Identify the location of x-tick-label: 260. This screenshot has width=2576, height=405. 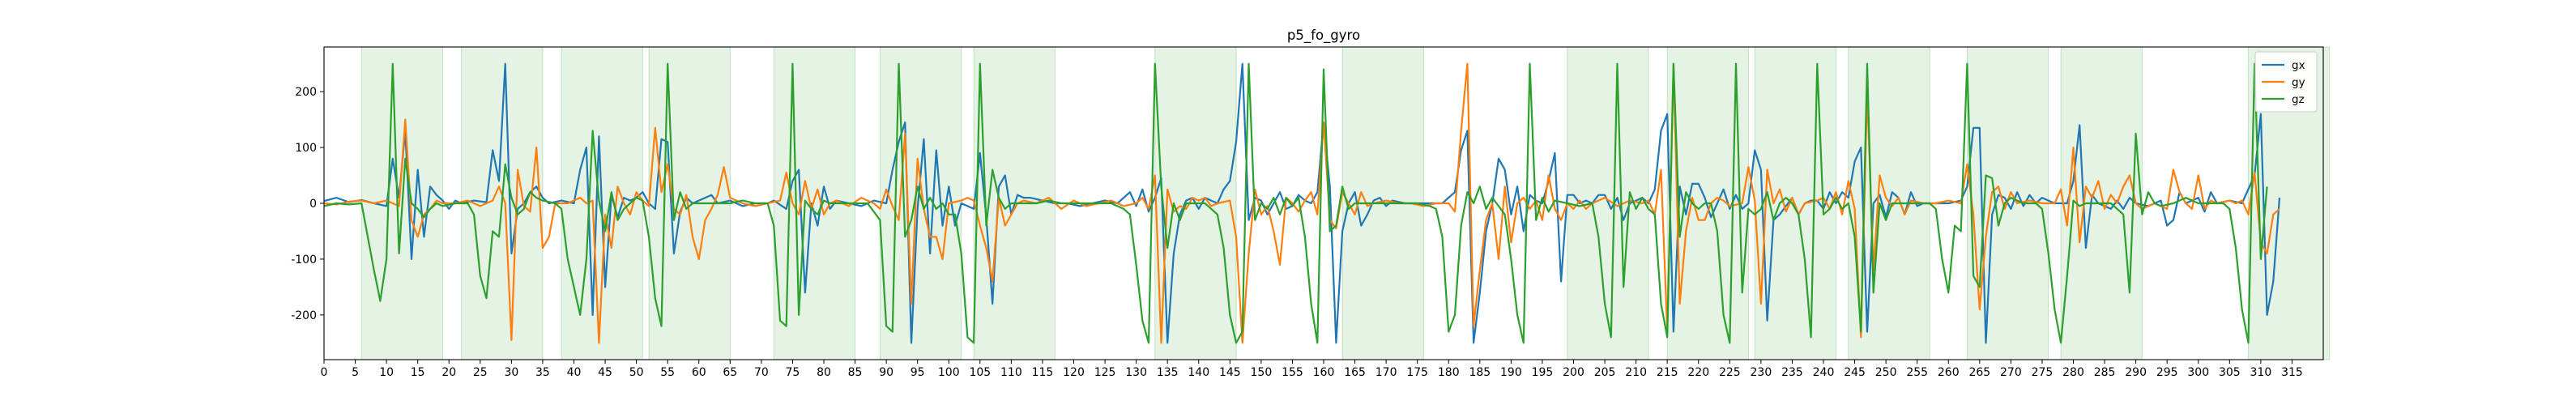
(1949, 372).